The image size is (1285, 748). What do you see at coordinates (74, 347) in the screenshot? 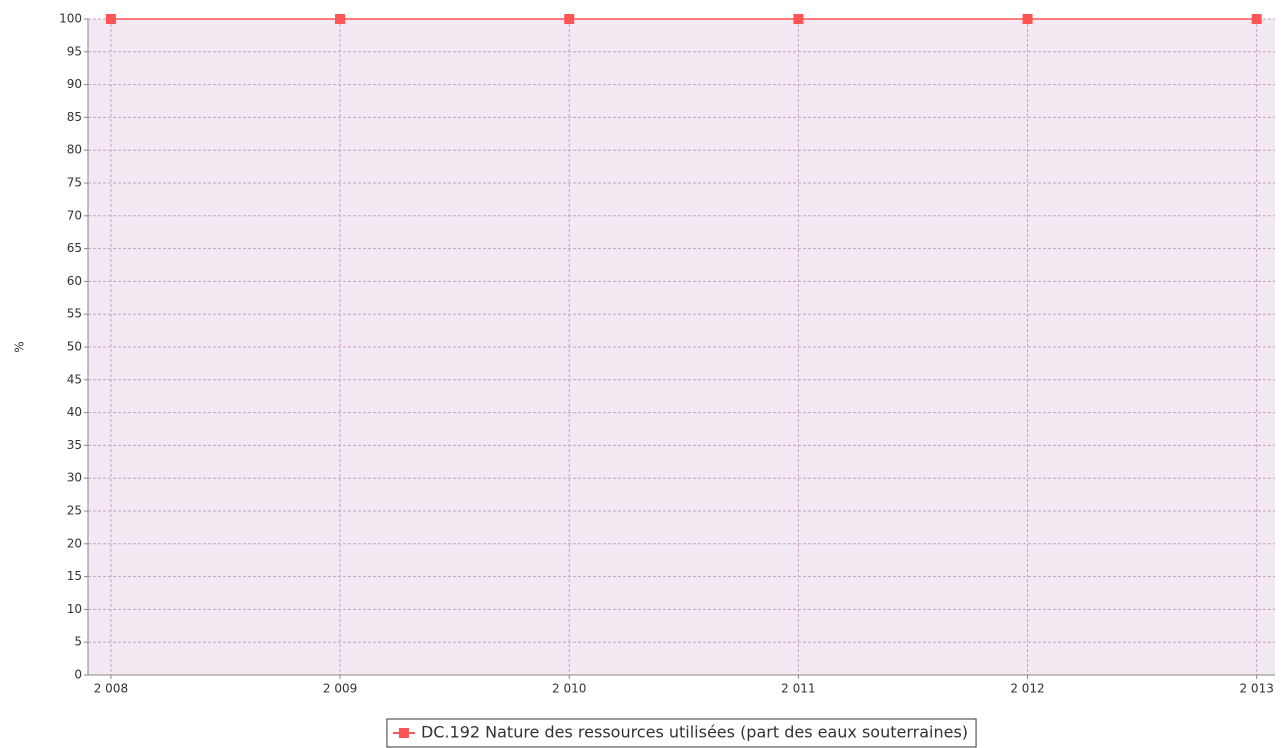
I see `y-tick-label: 50` at bounding box center [74, 347].